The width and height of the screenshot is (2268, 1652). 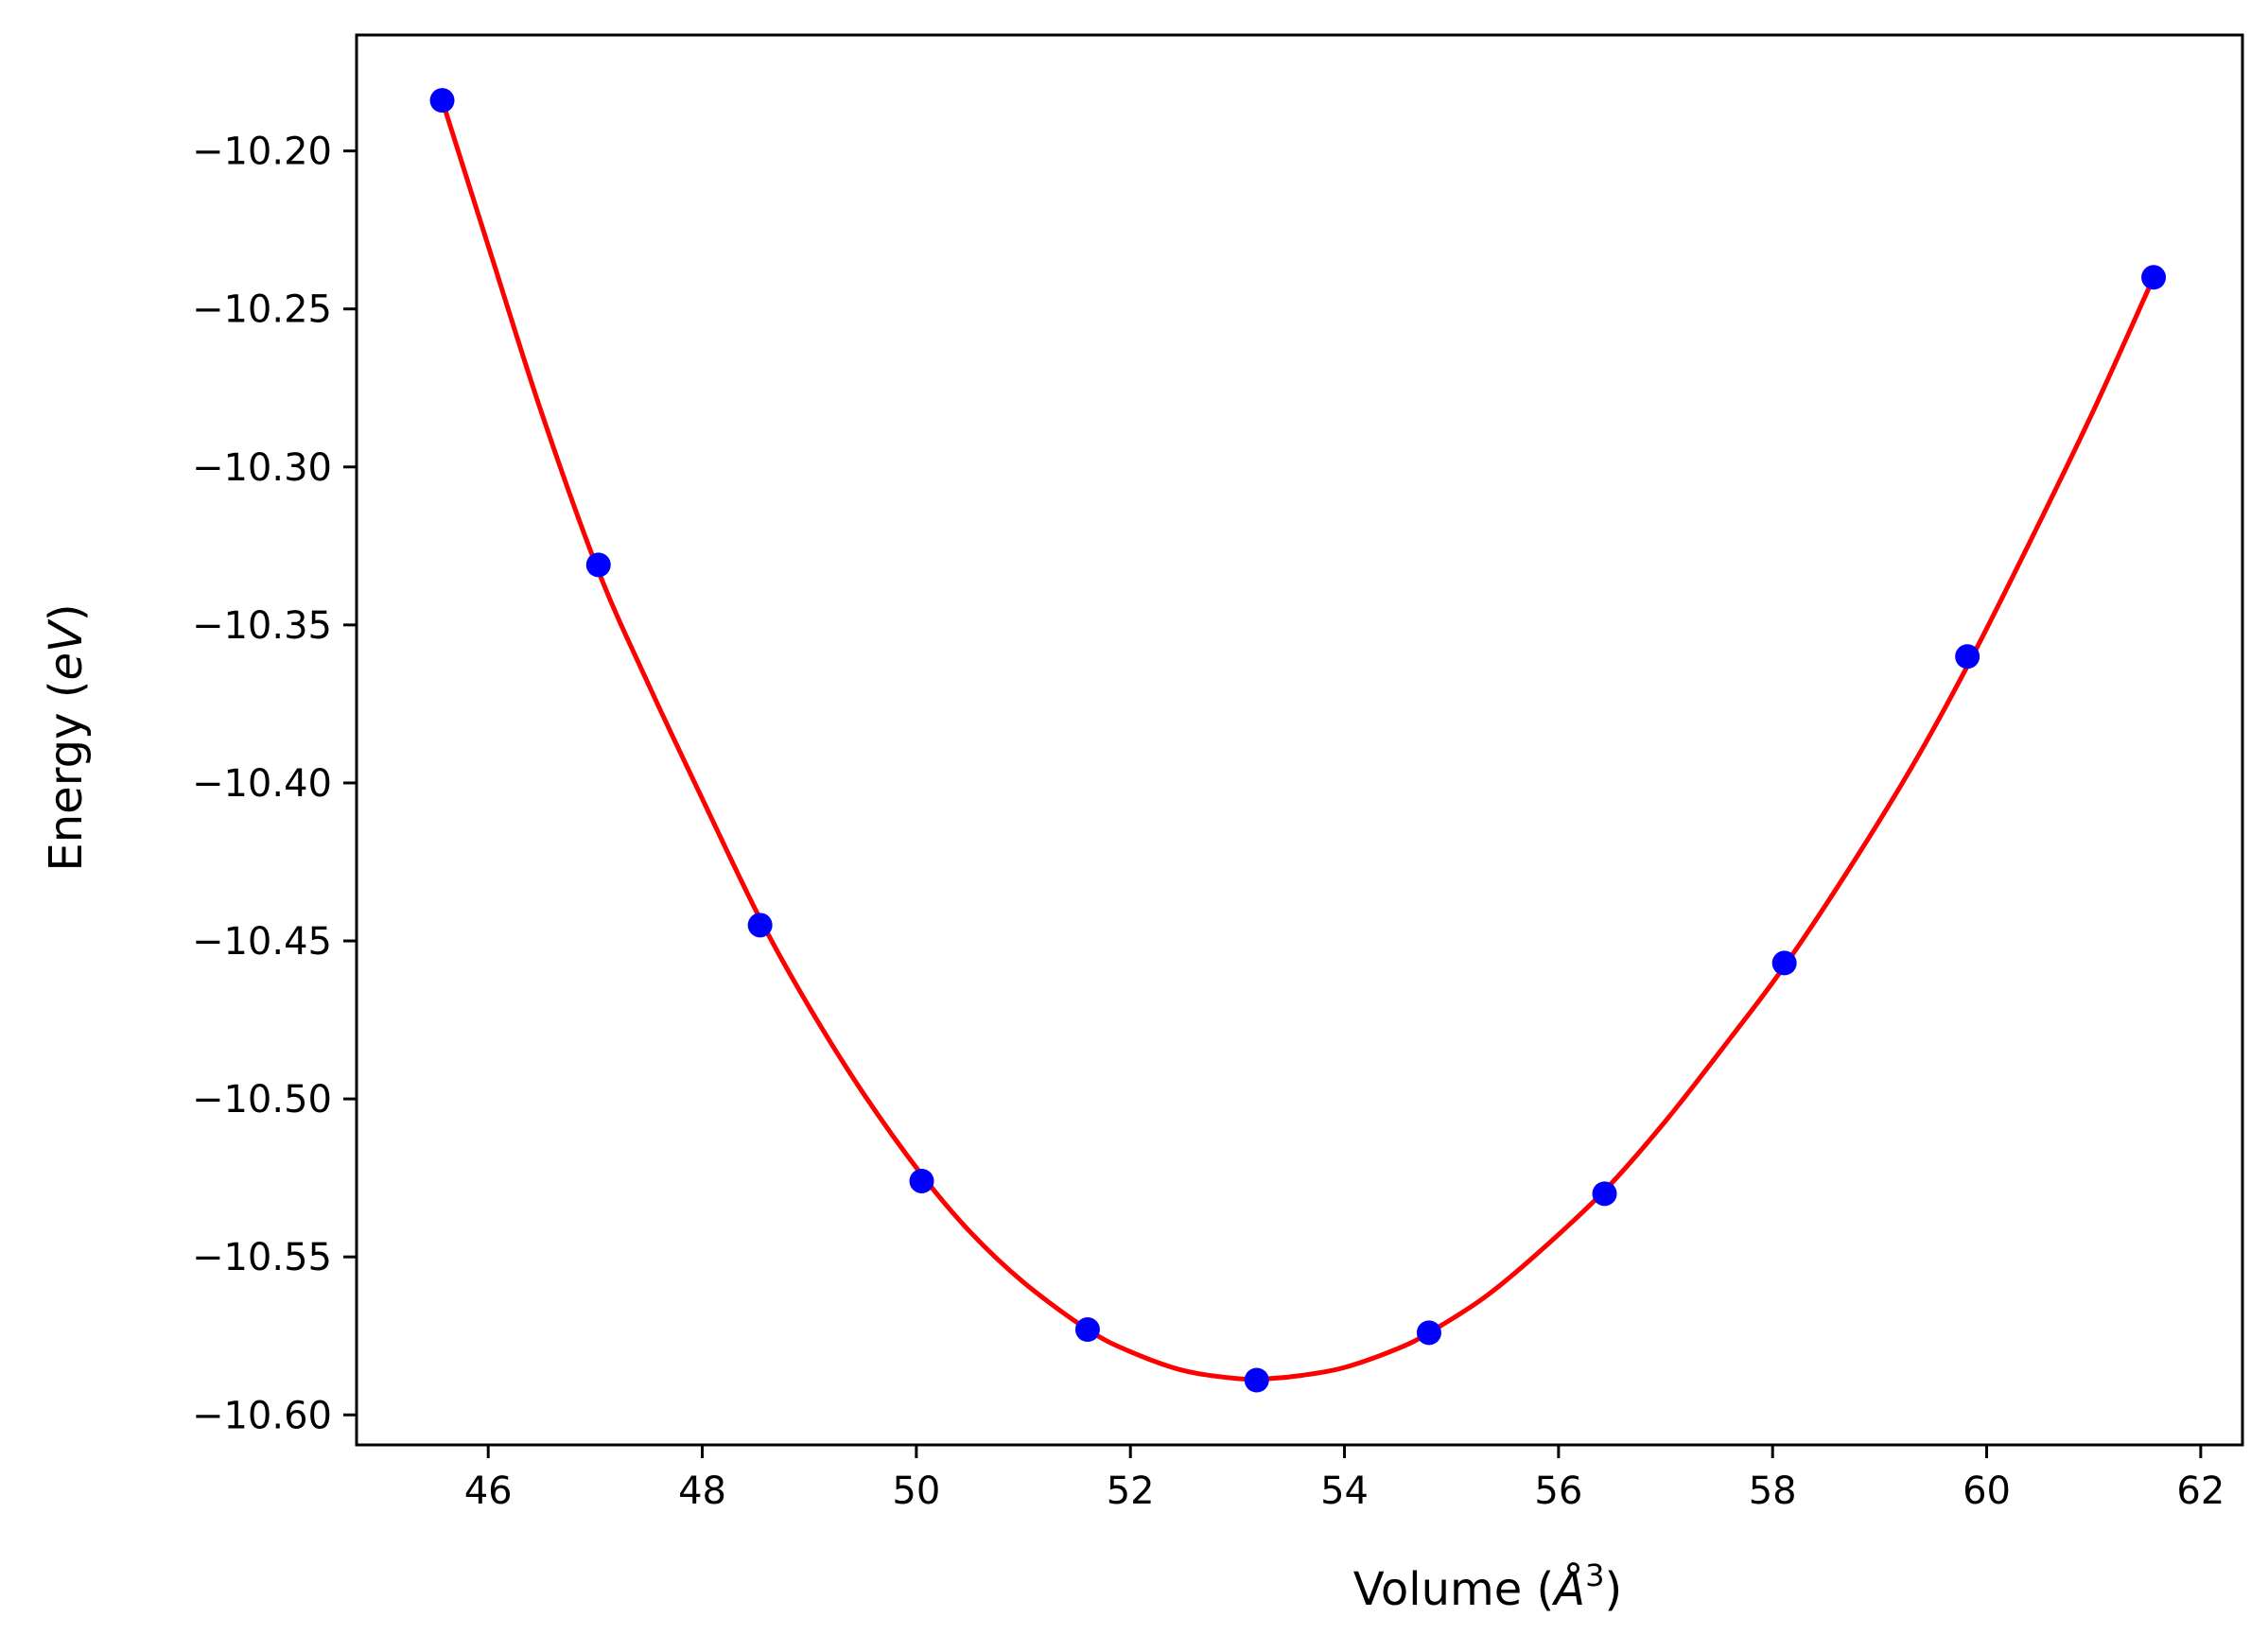 What do you see at coordinates (1558, 1491) in the screenshot?
I see `x-tick-label: 56` at bounding box center [1558, 1491].